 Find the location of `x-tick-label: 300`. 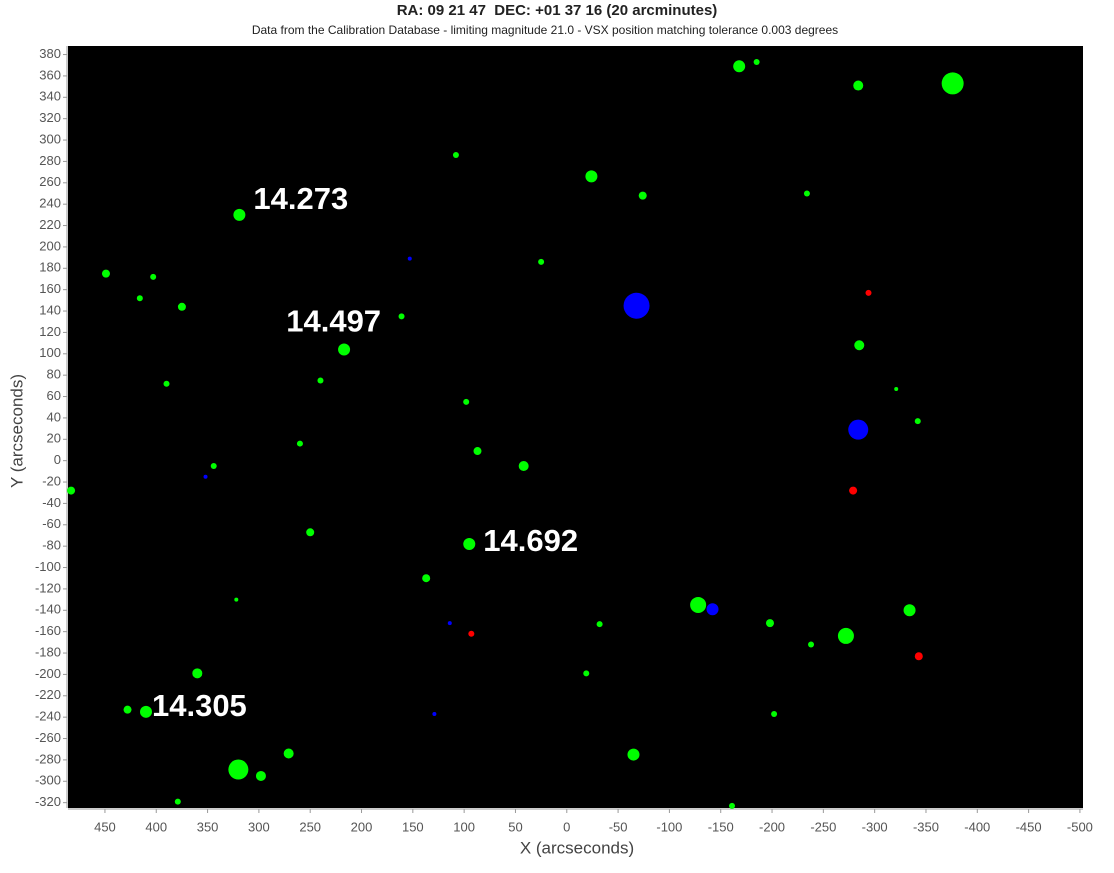

x-tick-label: 300 is located at coordinates (259, 826).